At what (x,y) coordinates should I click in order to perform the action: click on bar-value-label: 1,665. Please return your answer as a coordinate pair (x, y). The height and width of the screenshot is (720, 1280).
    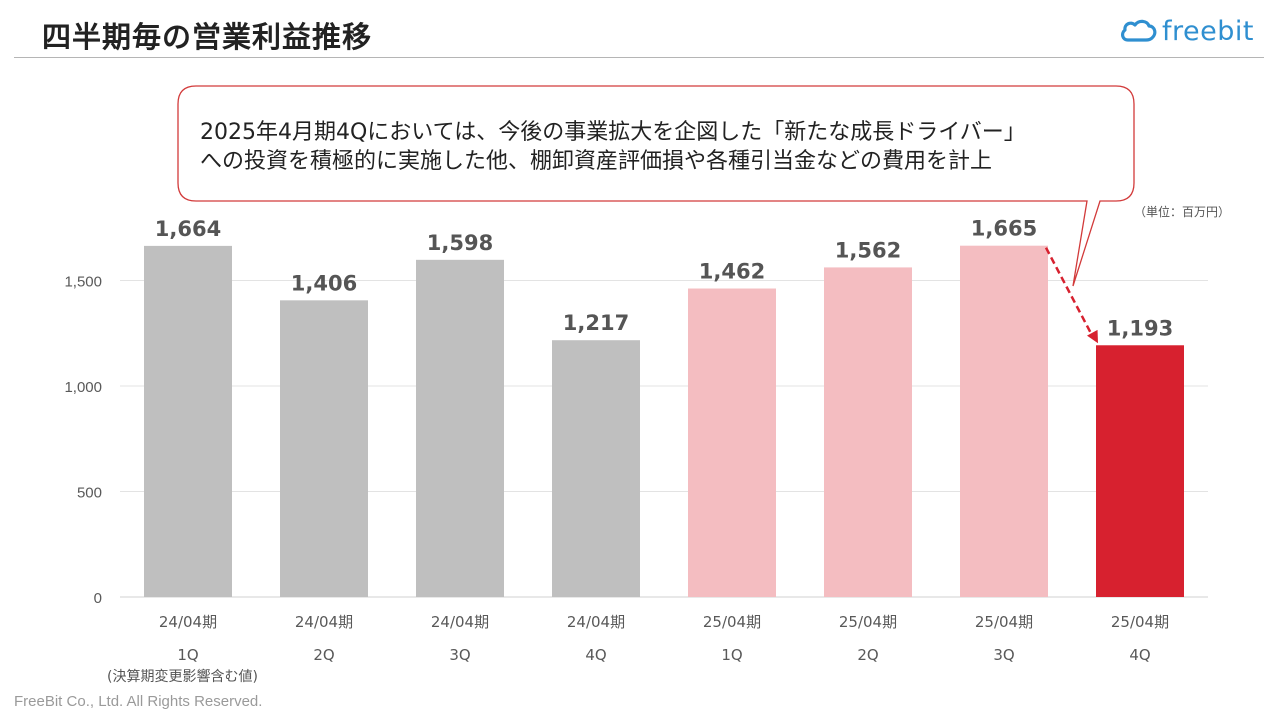
    Looking at the image, I should click on (1004, 229).